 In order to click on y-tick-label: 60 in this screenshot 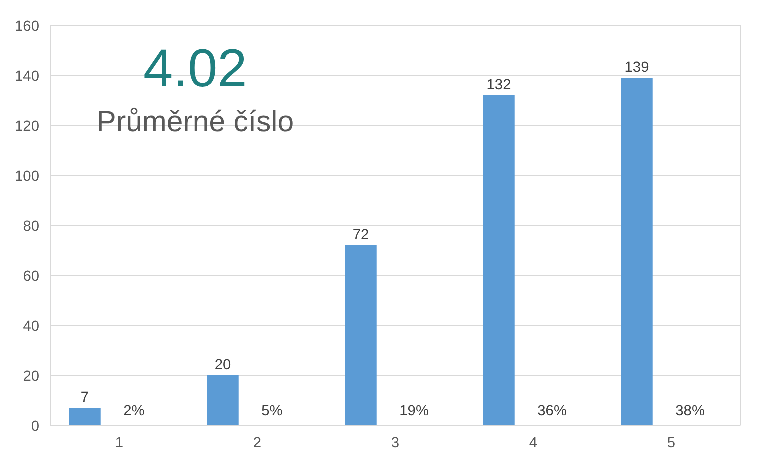, I will do `click(31, 277)`.